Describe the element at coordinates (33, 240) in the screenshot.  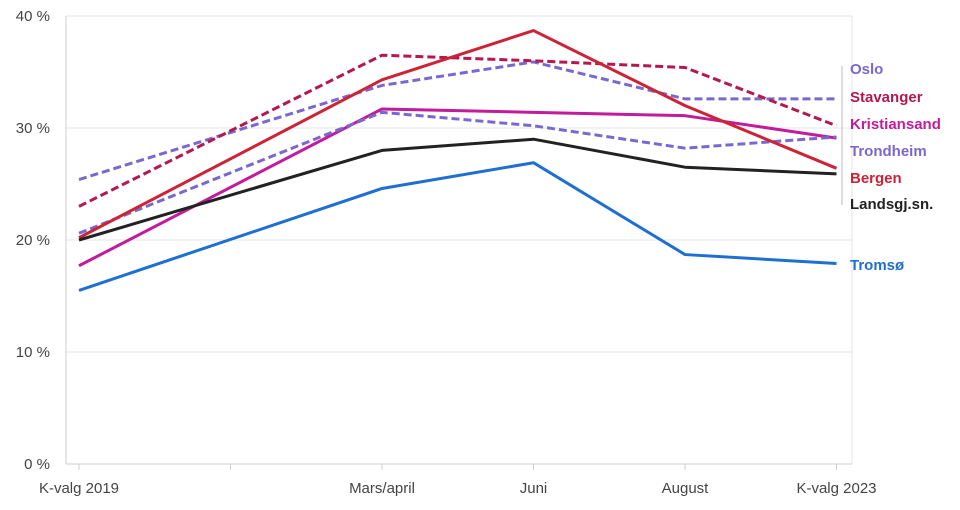
I see `y-tick-label: 20 %` at that location.